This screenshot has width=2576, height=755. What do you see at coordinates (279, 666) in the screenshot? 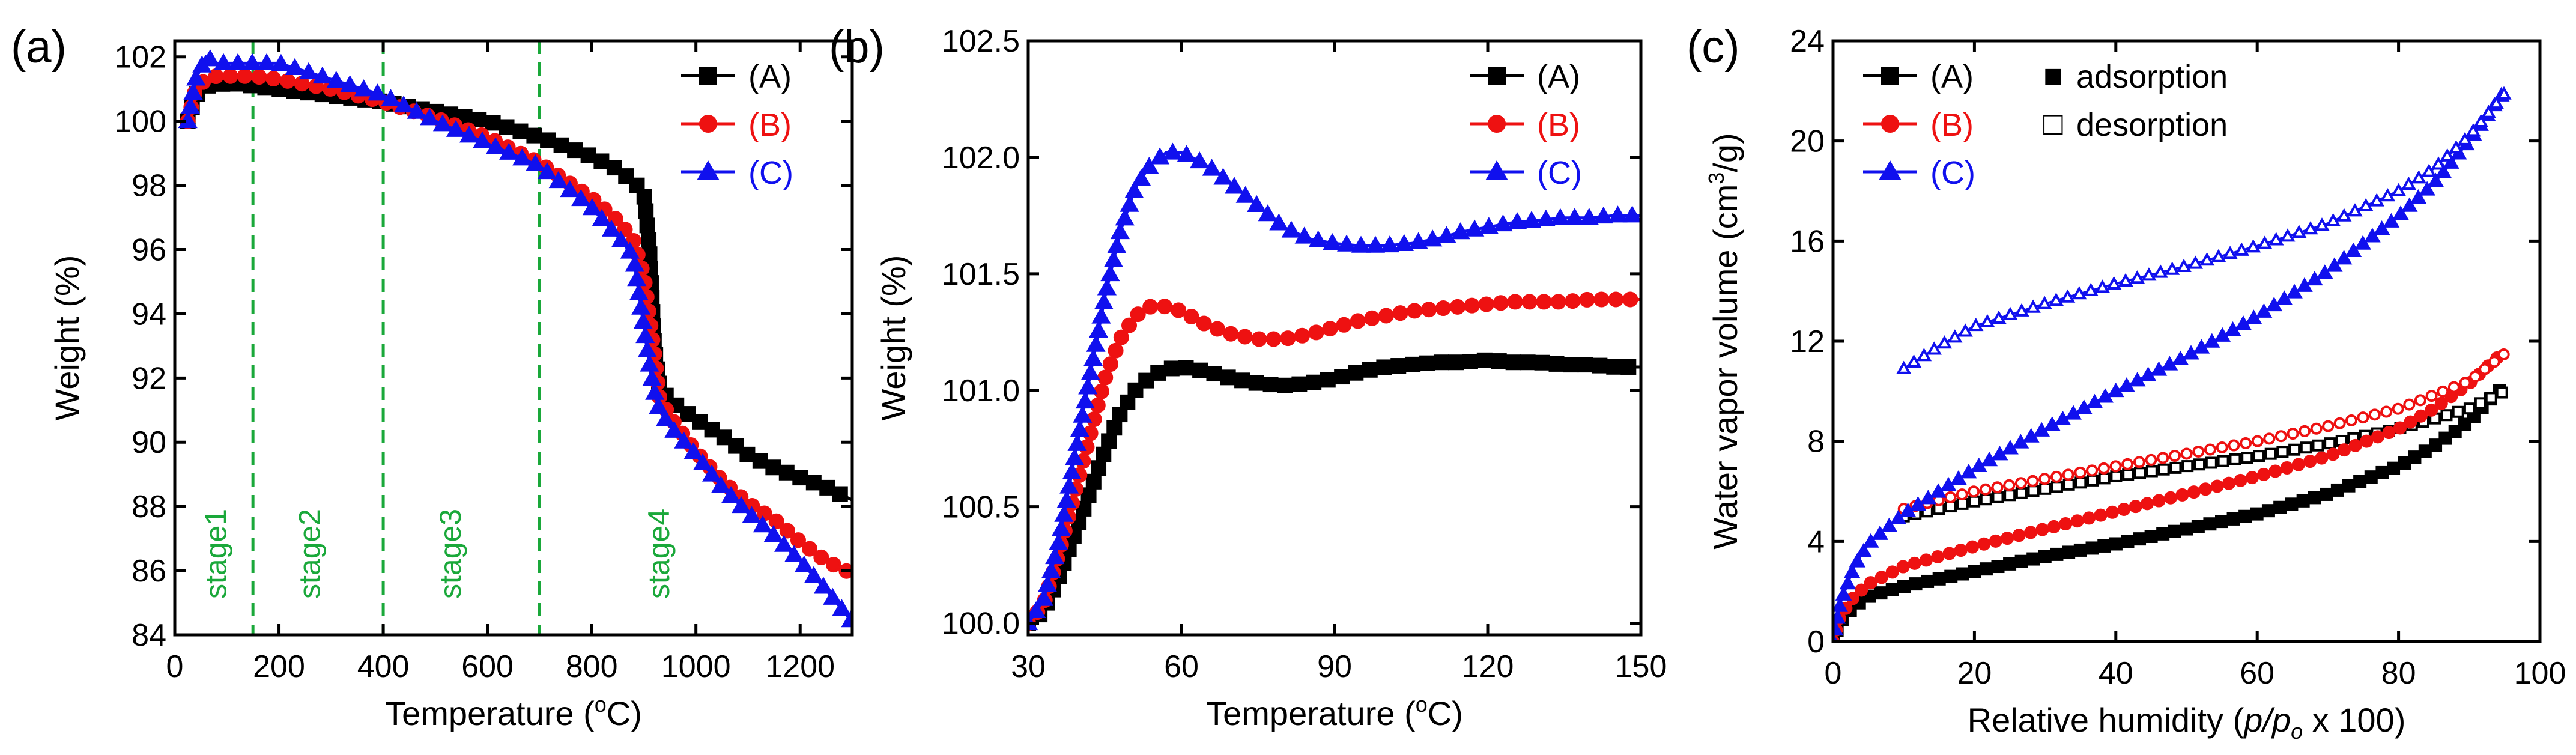
I see `x-tick-label: 200` at bounding box center [279, 666].